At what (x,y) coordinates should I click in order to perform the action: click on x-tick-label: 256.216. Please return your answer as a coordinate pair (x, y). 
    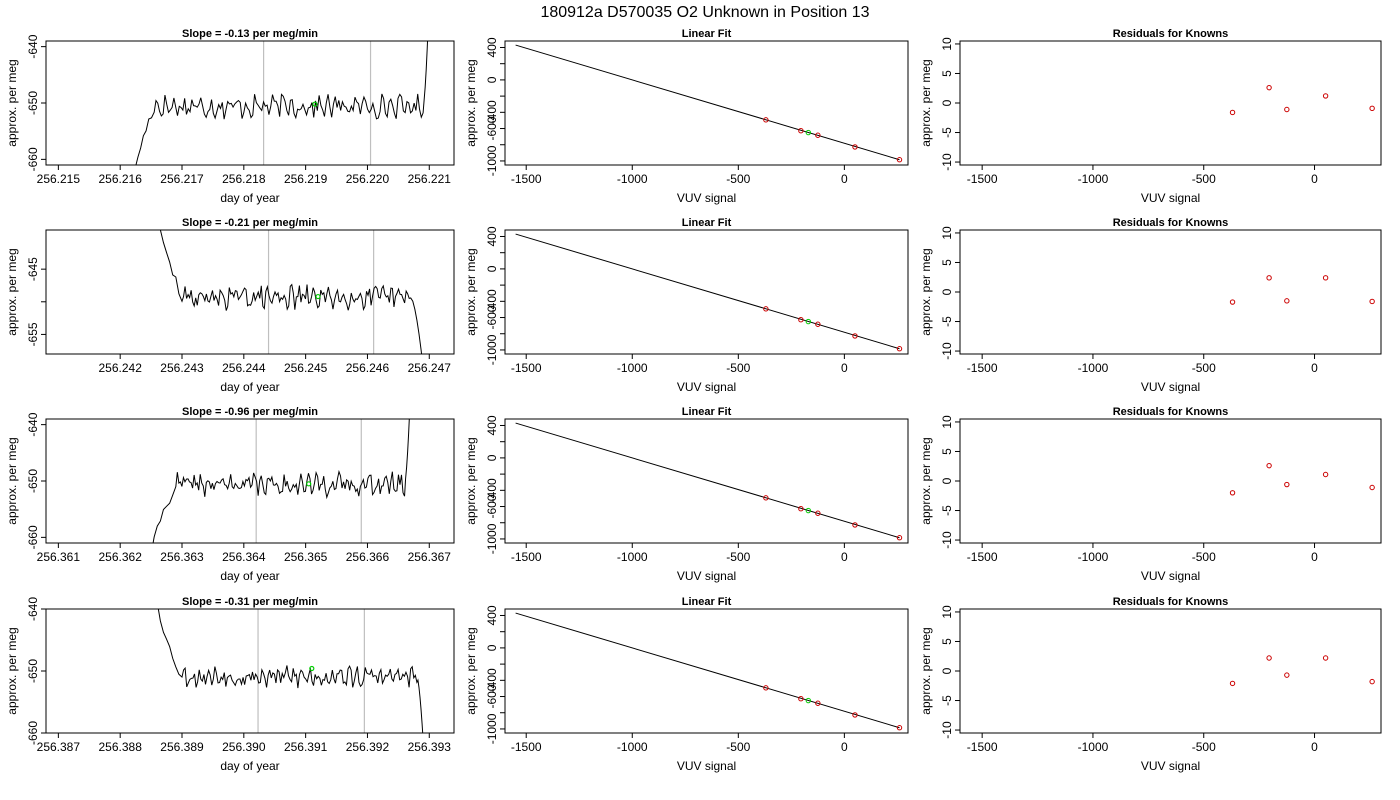
    Looking at the image, I should click on (120, 179).